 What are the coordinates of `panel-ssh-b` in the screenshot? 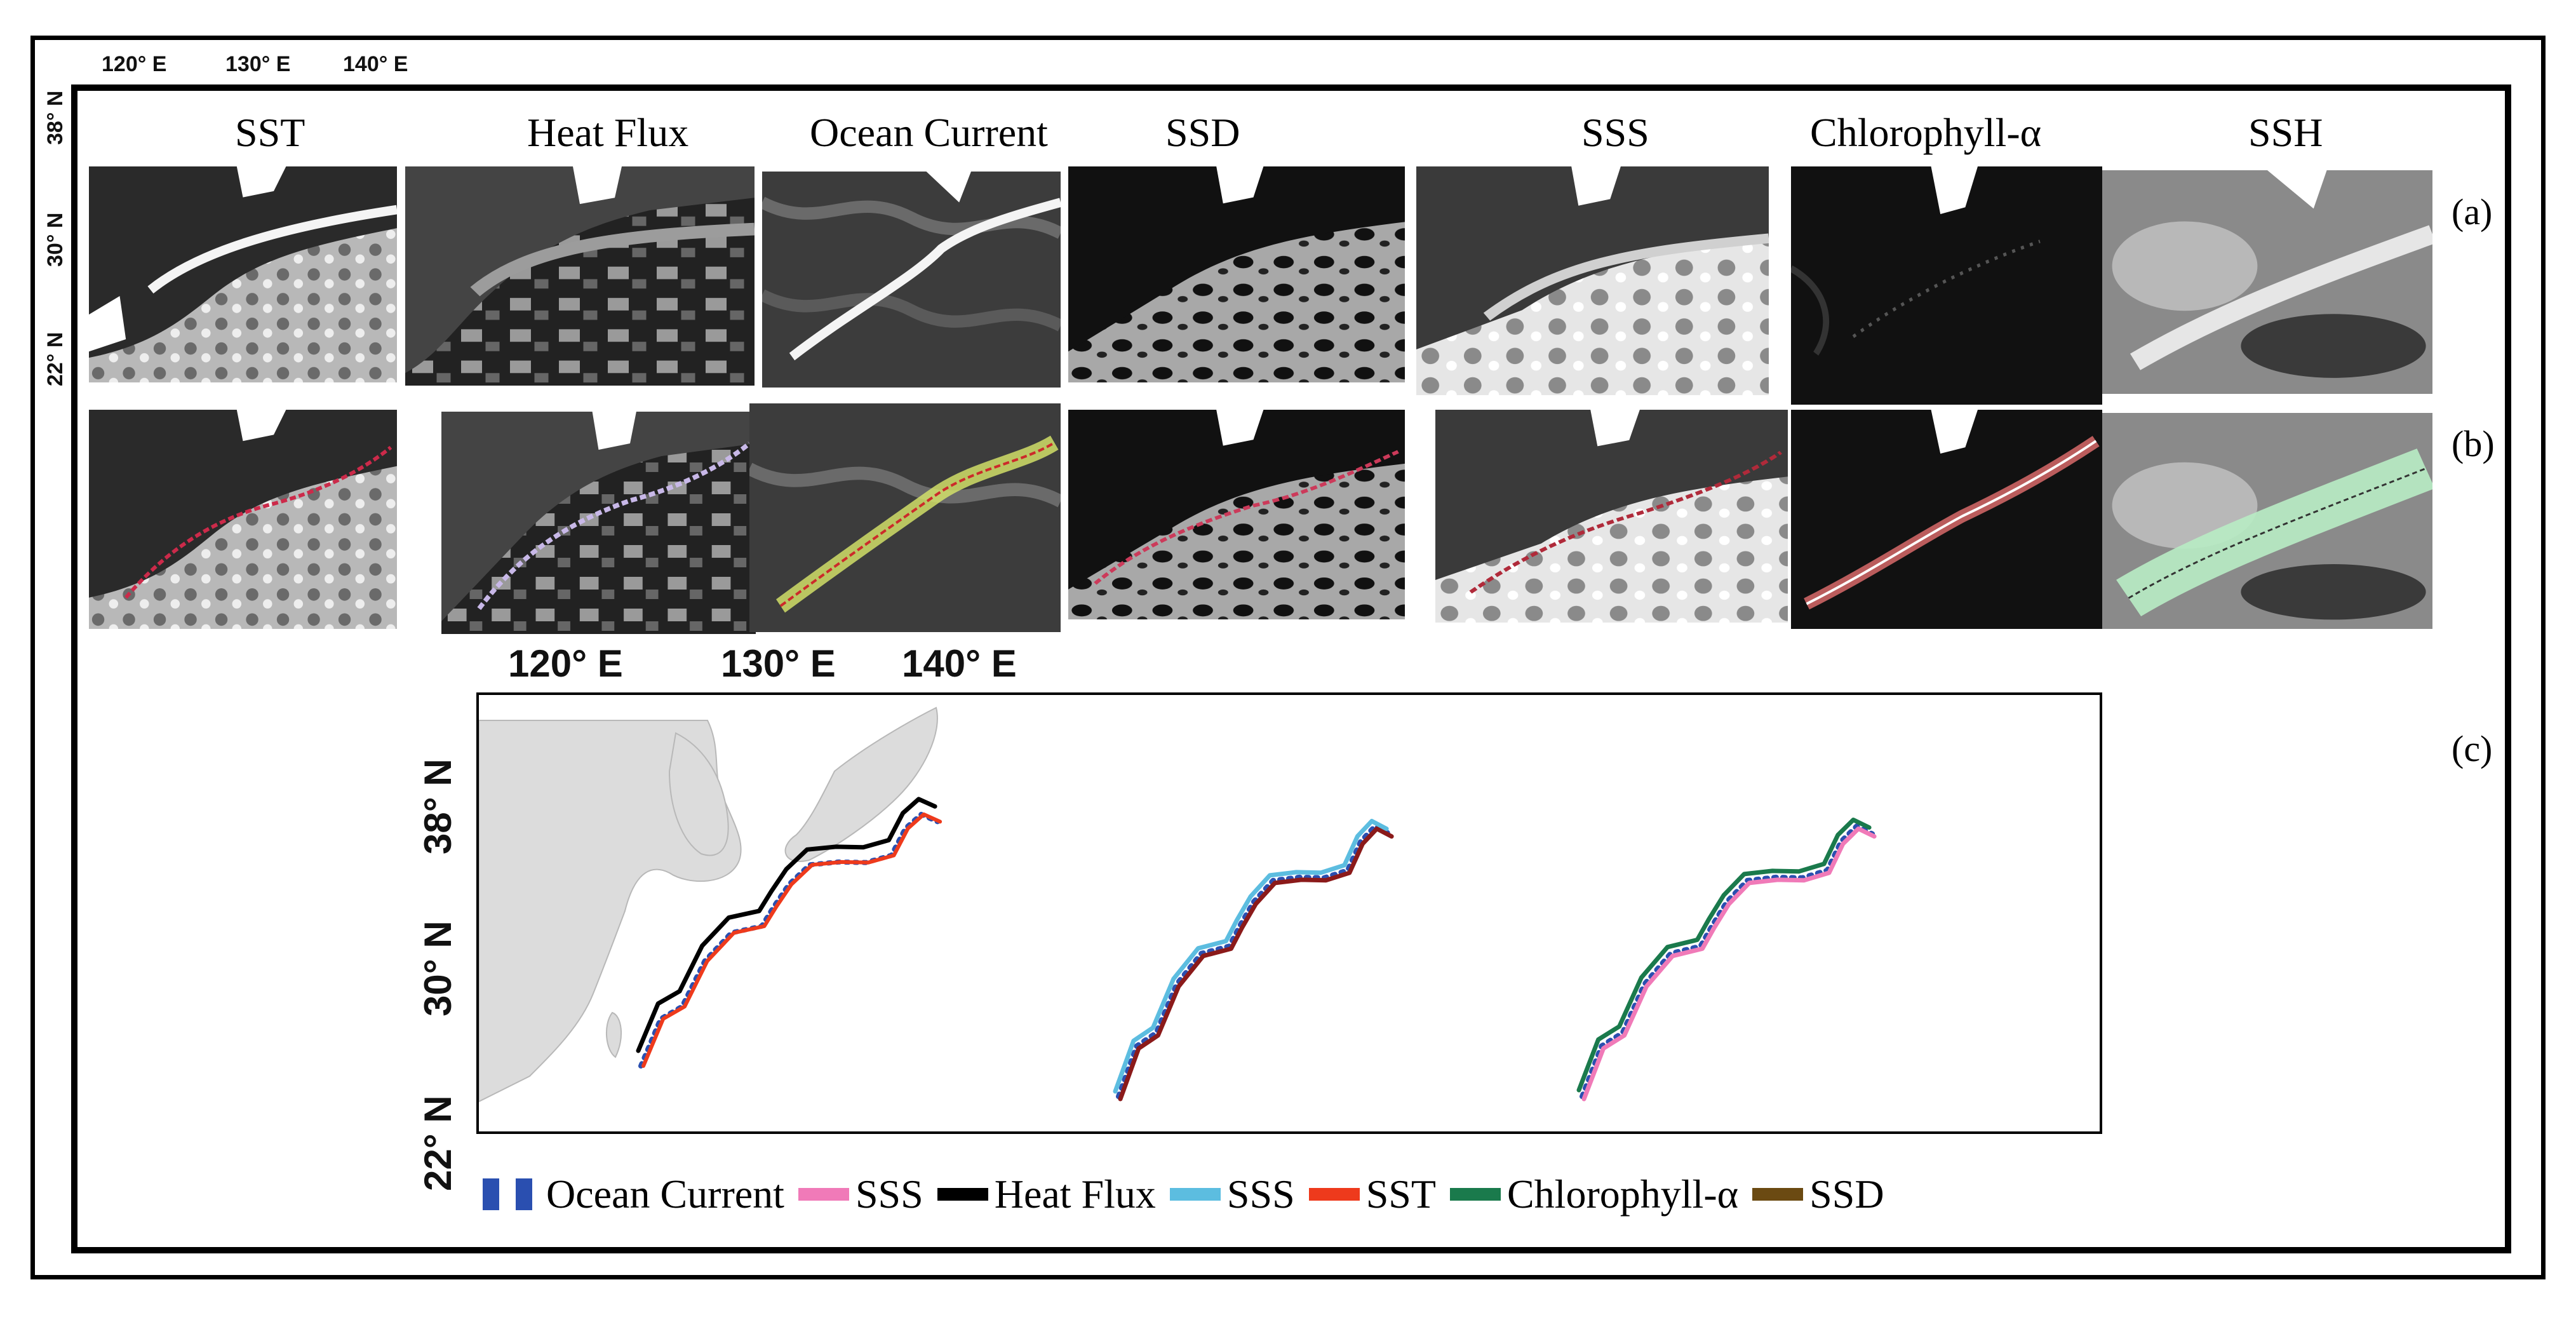 It's located at (2267, 521).